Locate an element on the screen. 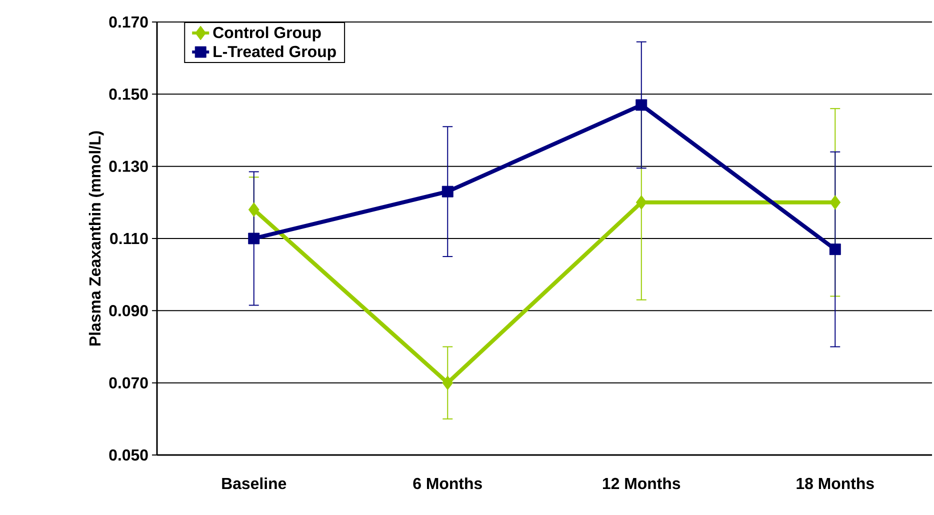  legend-label: Control Group is located at coordinates (267, 34).